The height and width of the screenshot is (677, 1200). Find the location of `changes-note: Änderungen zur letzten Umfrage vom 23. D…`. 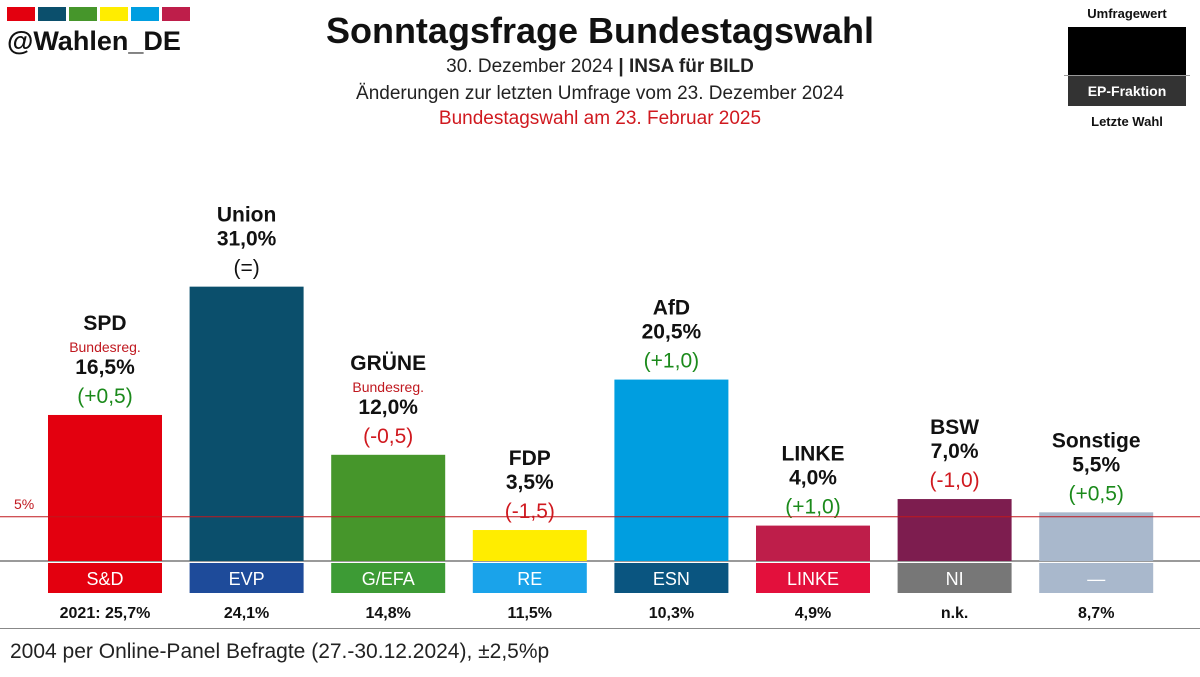

changes-note: Änderungen zur letzten Umfrage vom 23. D… is located at coordinates (600, 93).